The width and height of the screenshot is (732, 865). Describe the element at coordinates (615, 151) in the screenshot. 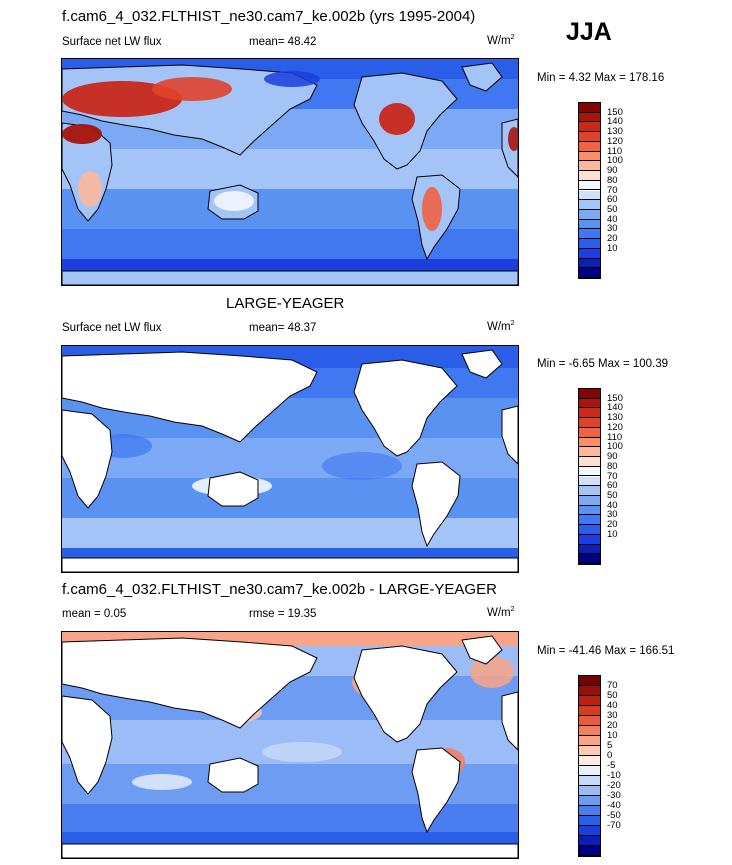

I see `panel-1-colorbar-tick: 110` at that location.